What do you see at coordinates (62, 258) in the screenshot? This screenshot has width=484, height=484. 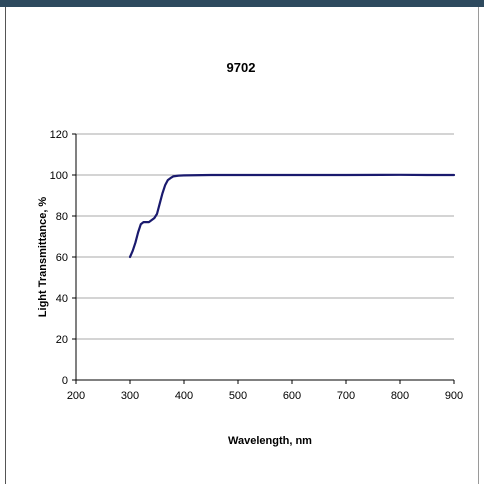 I see `y-tick-label: 60` at bounding box center [62, 258].